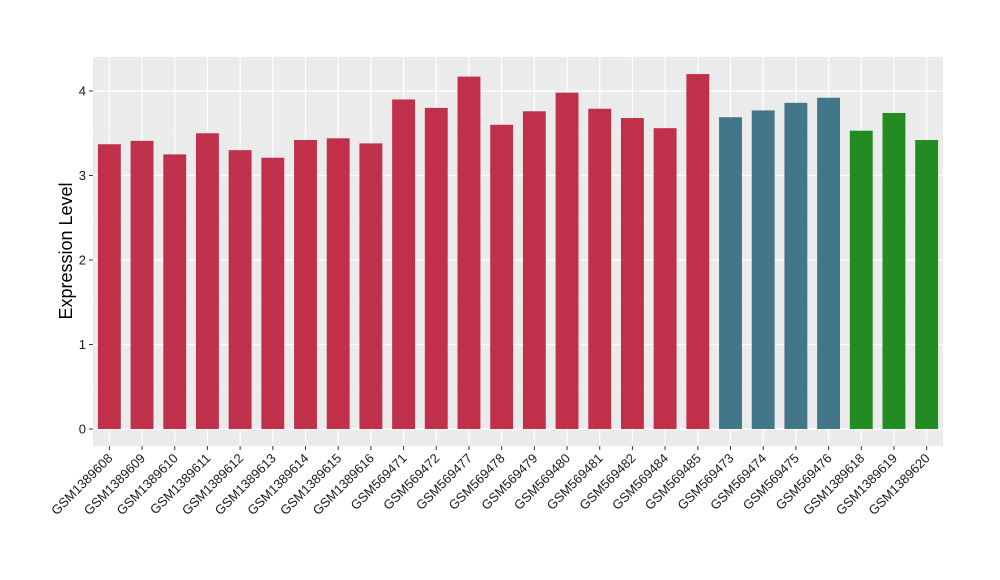 The image size is (1000, 580). Describe the element at coordinates (927, 284) in the screenshot. I see `bar-GSM1389620` at that location.